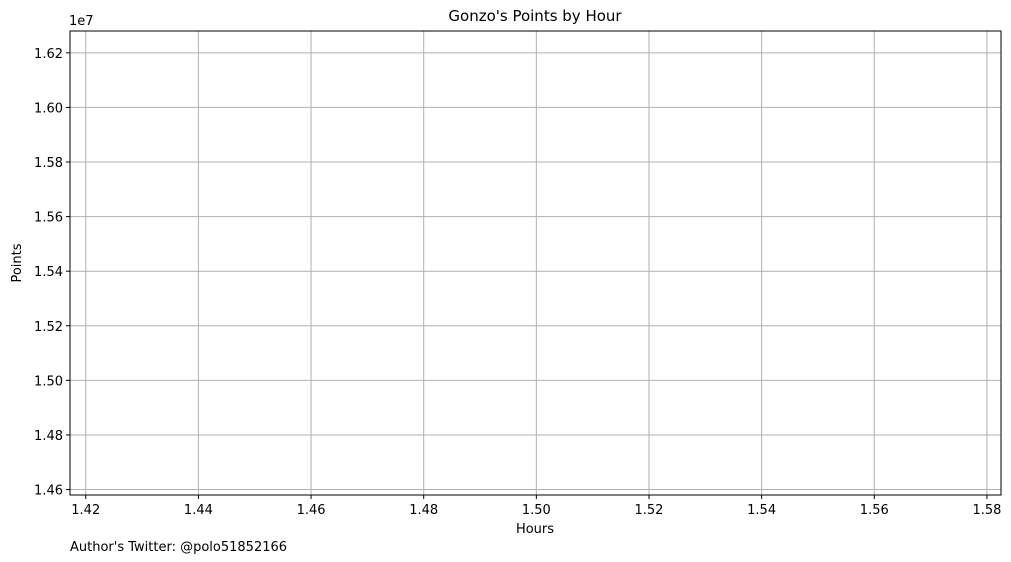 The height and width of the screenshot is (562, 1011). I want to click on x-tick-label: 1.50, so click(536, 510).